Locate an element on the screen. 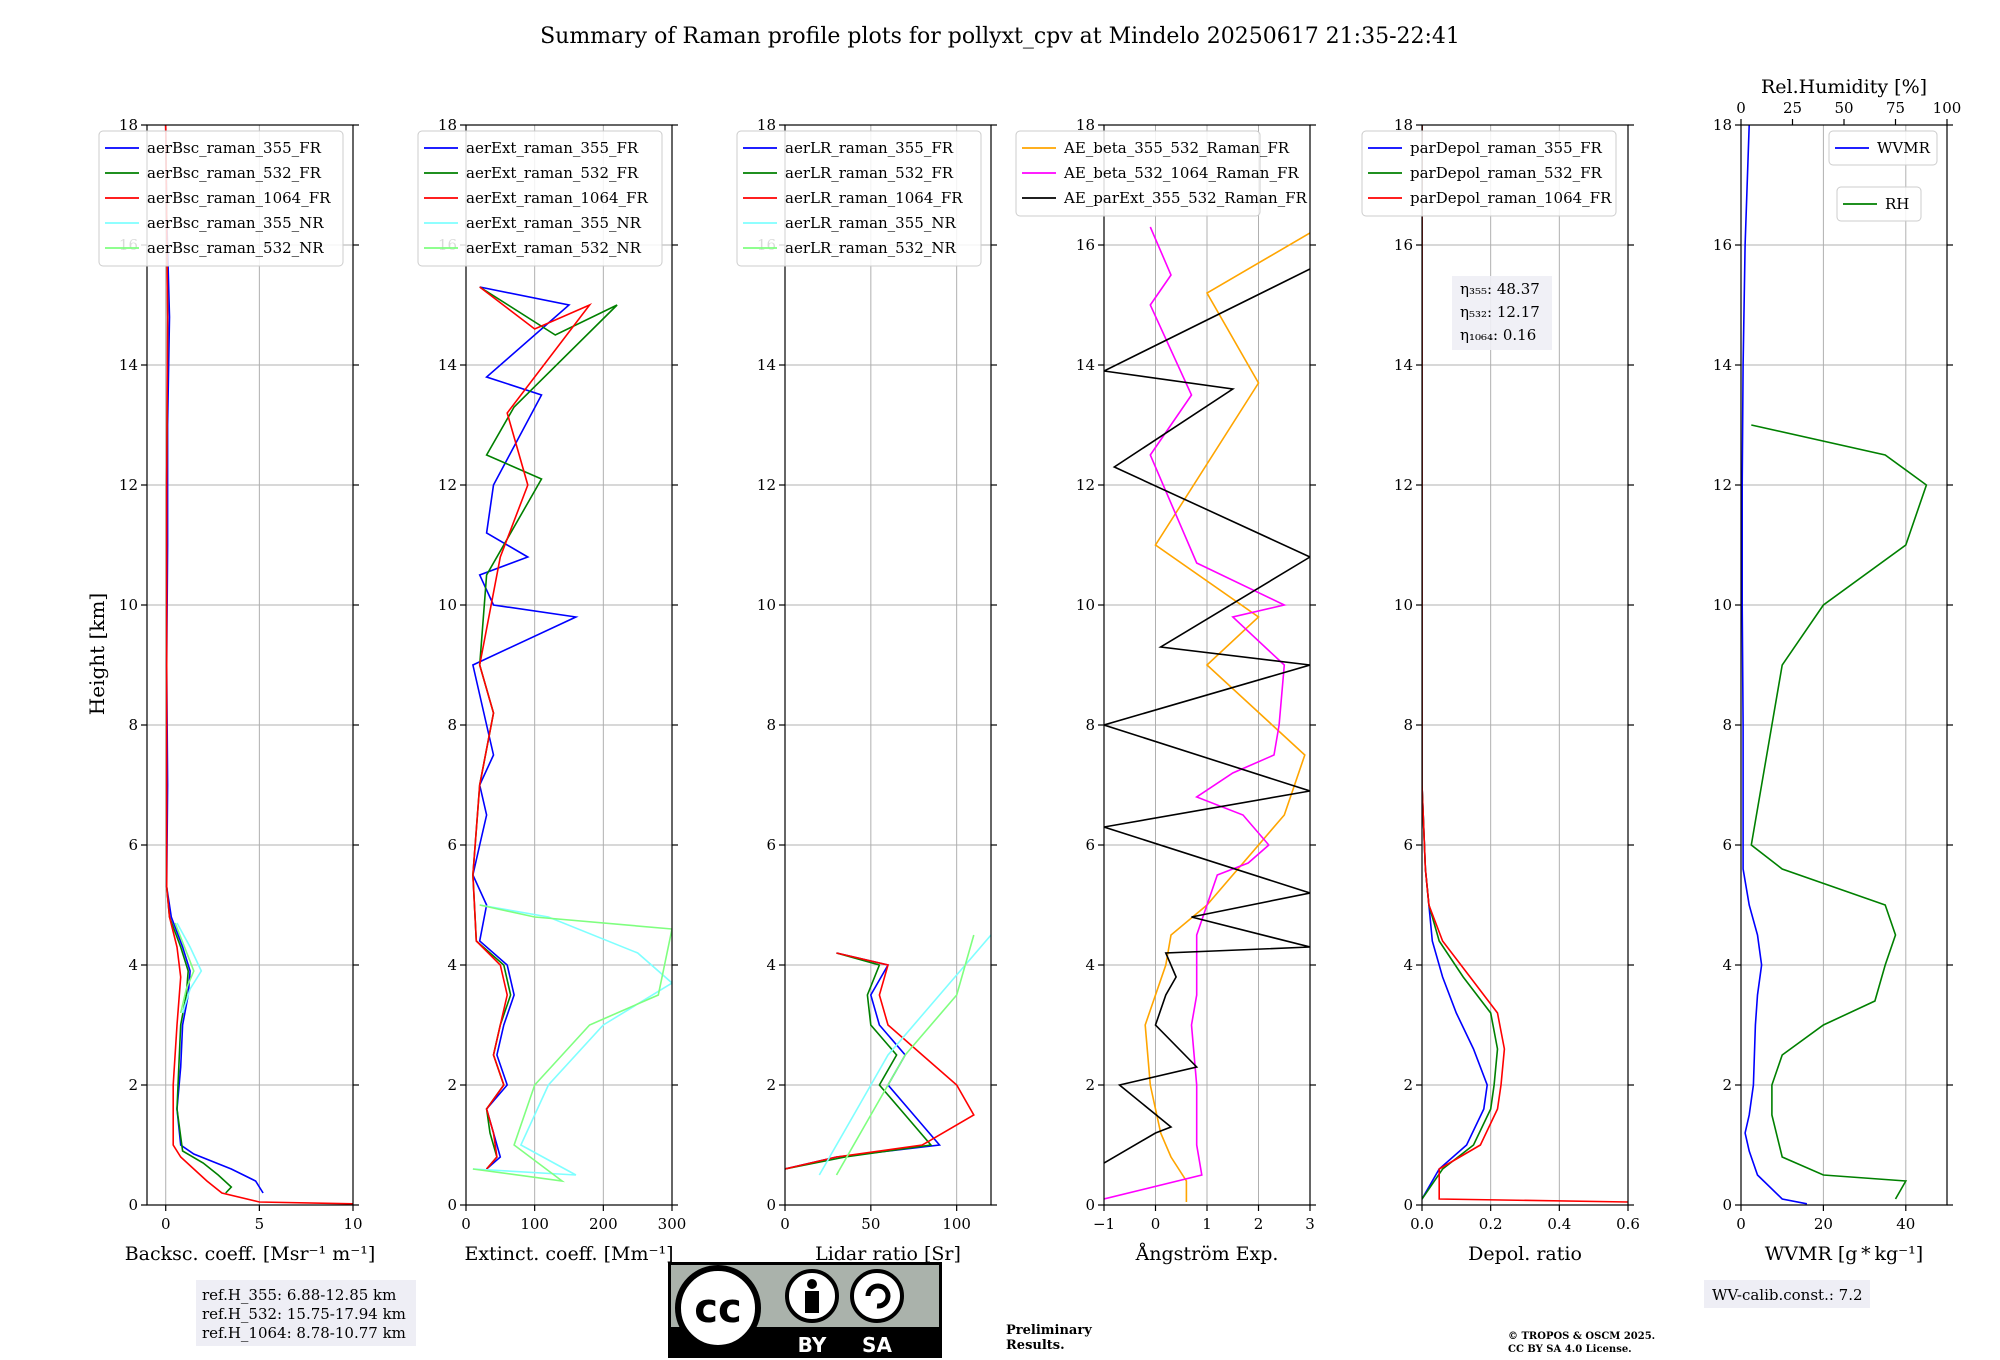 Image resolution: width=2000 pixels, height=1360 pixels. legend-label: AE_parExt_355_532_Raman_FR is located at coordinates (1185, 198).